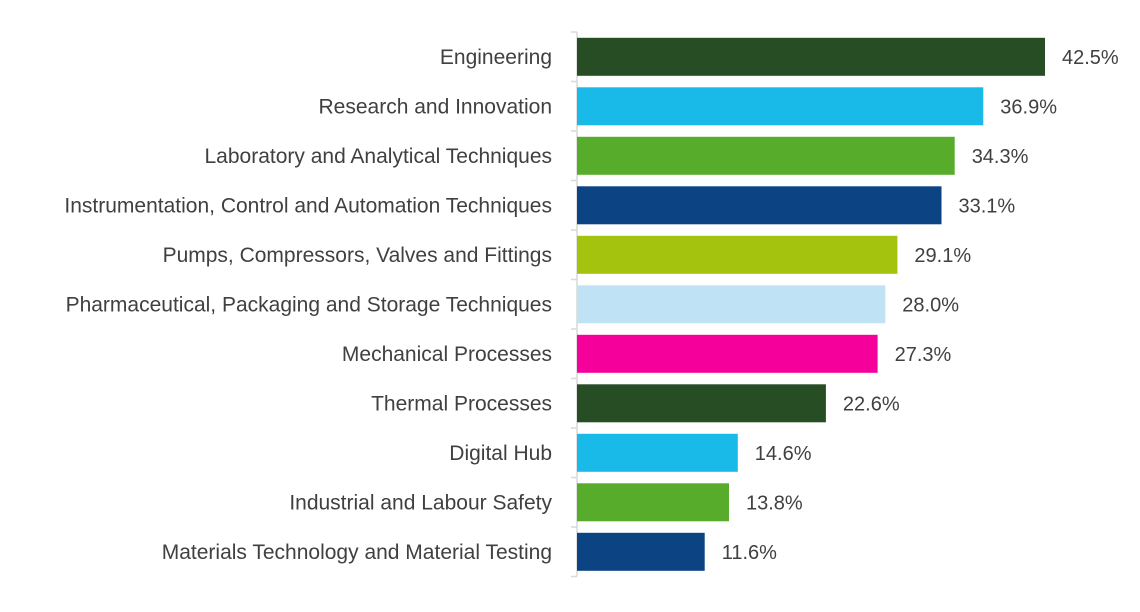  I want to click on category-label: Research and Innovation, so click(436, 106).